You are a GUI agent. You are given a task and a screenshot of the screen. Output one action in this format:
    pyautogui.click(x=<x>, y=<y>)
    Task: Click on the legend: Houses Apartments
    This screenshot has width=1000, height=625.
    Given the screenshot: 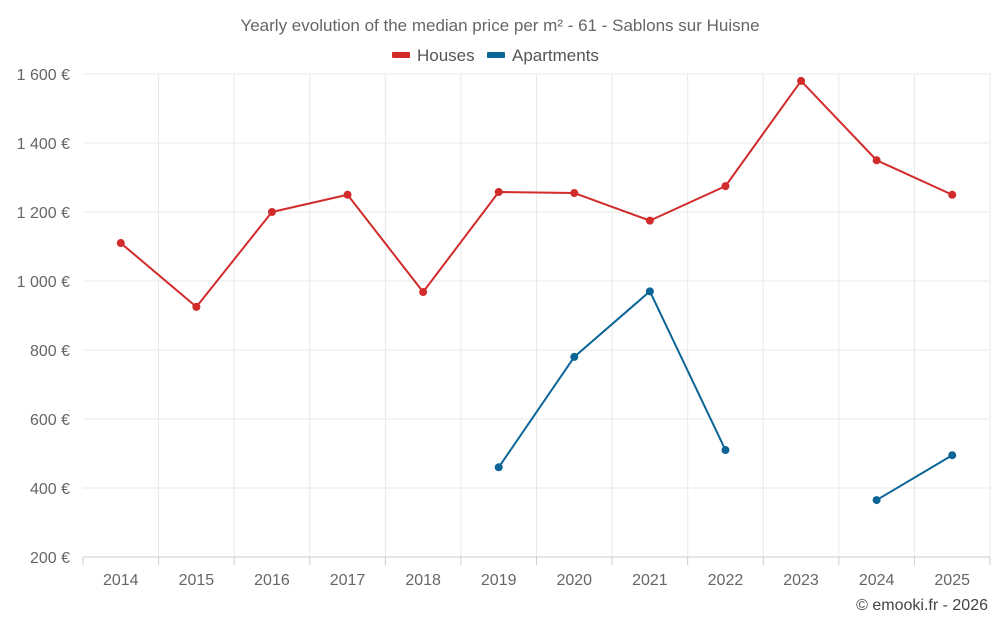 What is the action you would take?
    pyautogui.click(x=495, y=55)
    